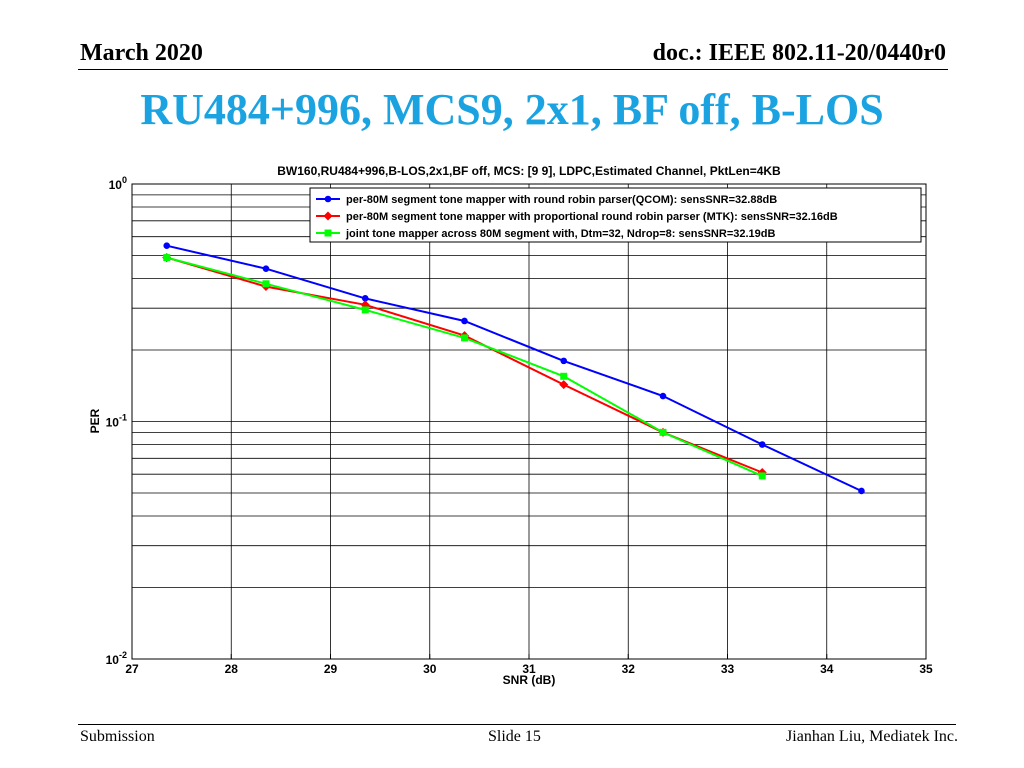  Describe the element at coordinates (872, 736) in the screenshot. I see `footer-author: Jianhan Liu, Mediatek Inc.` at that location.